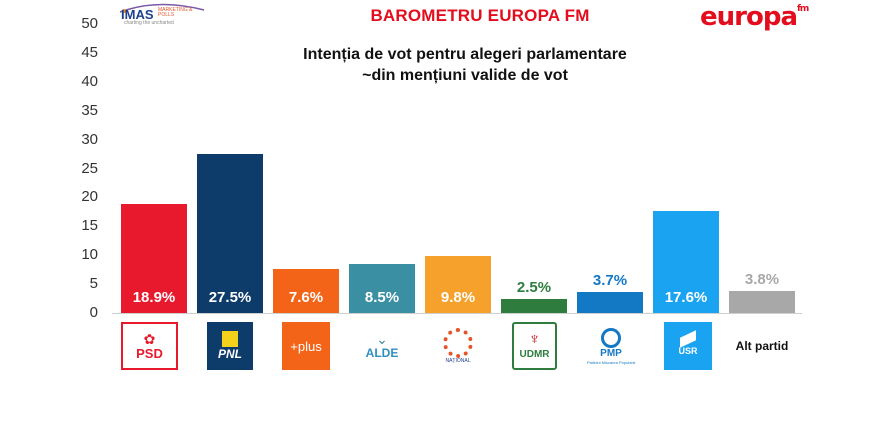  I want to click on pro-romania-ring-icon, so click(458, 342).